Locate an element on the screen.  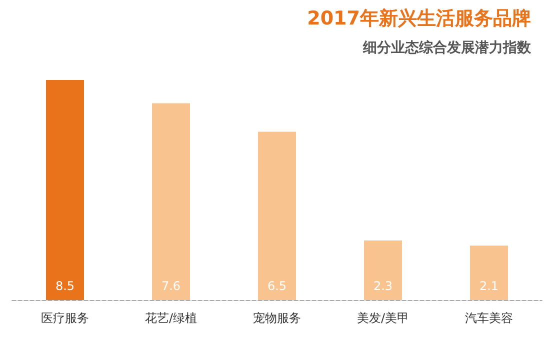
x-tick-label: 医疗服务 is located at coordinates (65, 318).